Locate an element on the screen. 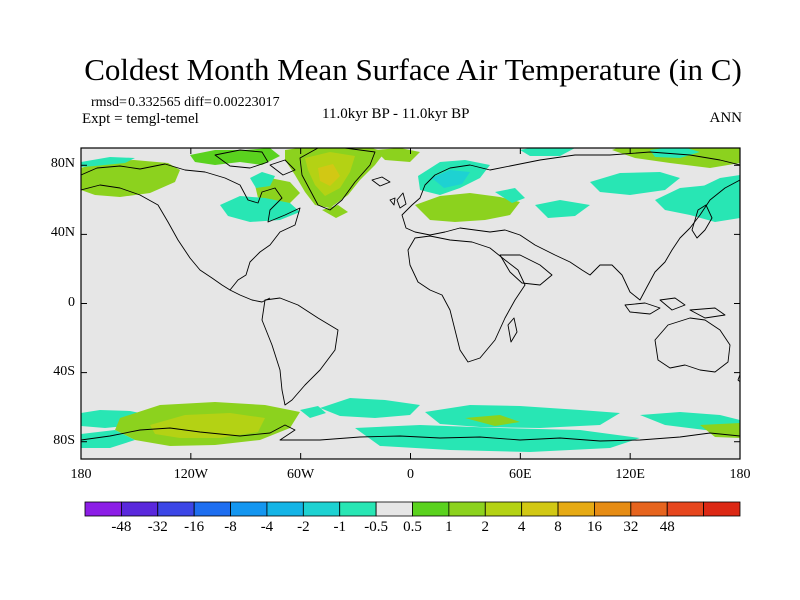 Image resolution: width=800 pixels, height=600 pixels. lon-tick-label: 120E is located at coordinates (630, 474).